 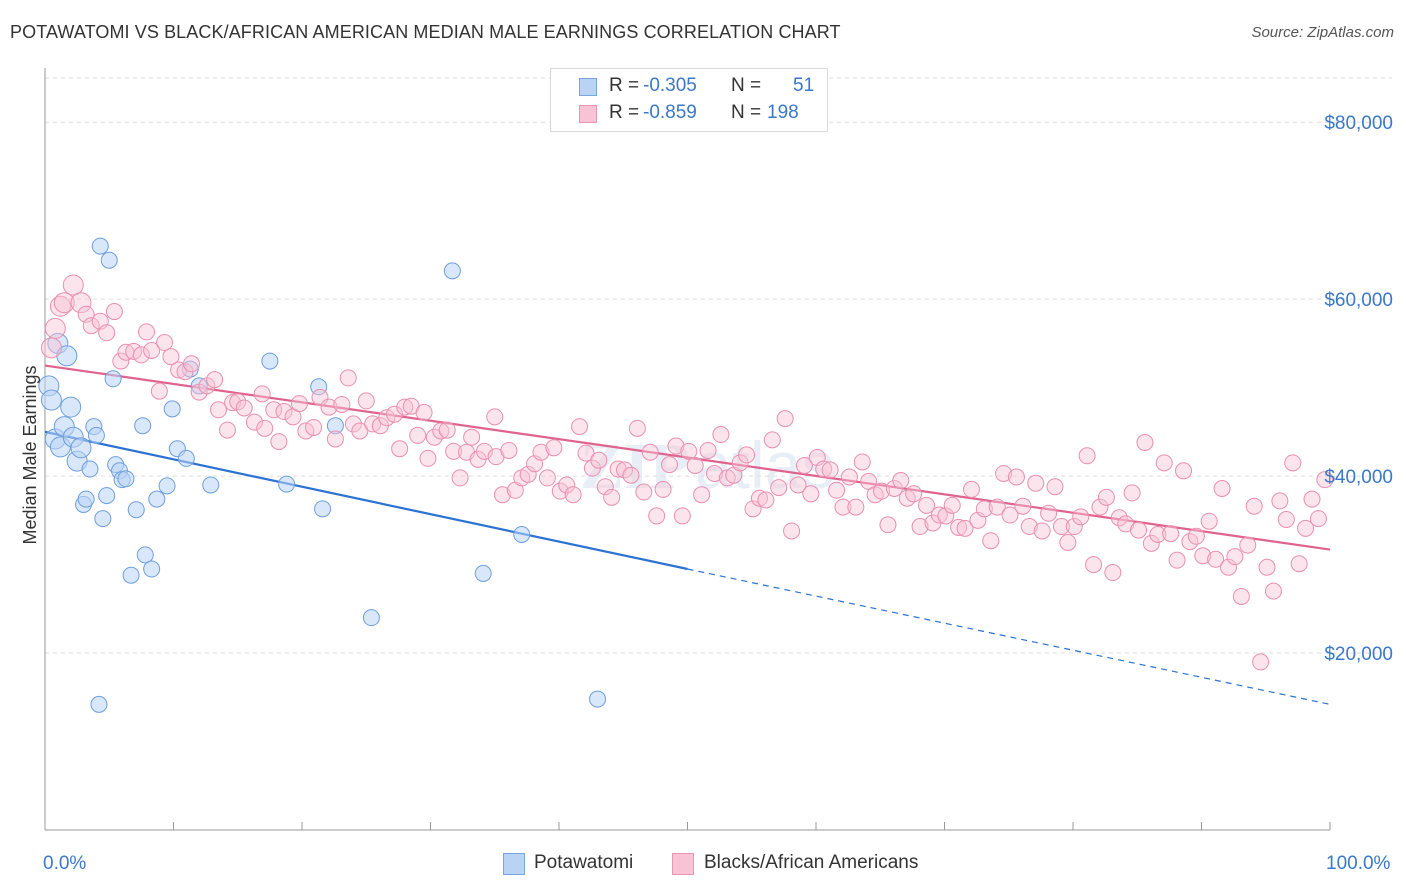 I want to click on legend-n-label: N =, so click(x=746, y=112).